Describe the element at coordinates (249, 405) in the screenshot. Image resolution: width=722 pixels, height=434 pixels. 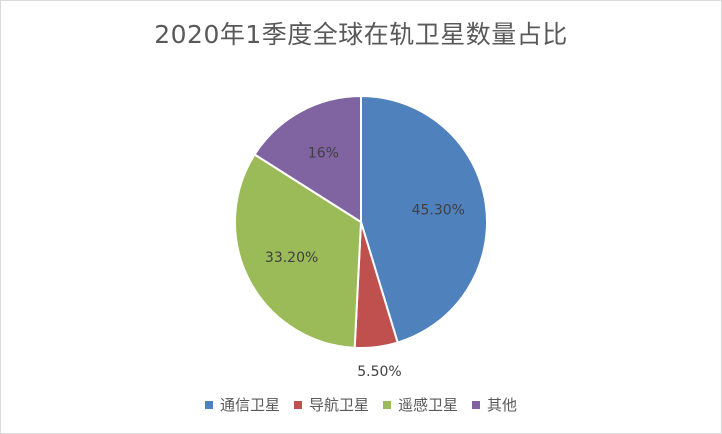
I see `legend-label: 通信卫星` at that location.